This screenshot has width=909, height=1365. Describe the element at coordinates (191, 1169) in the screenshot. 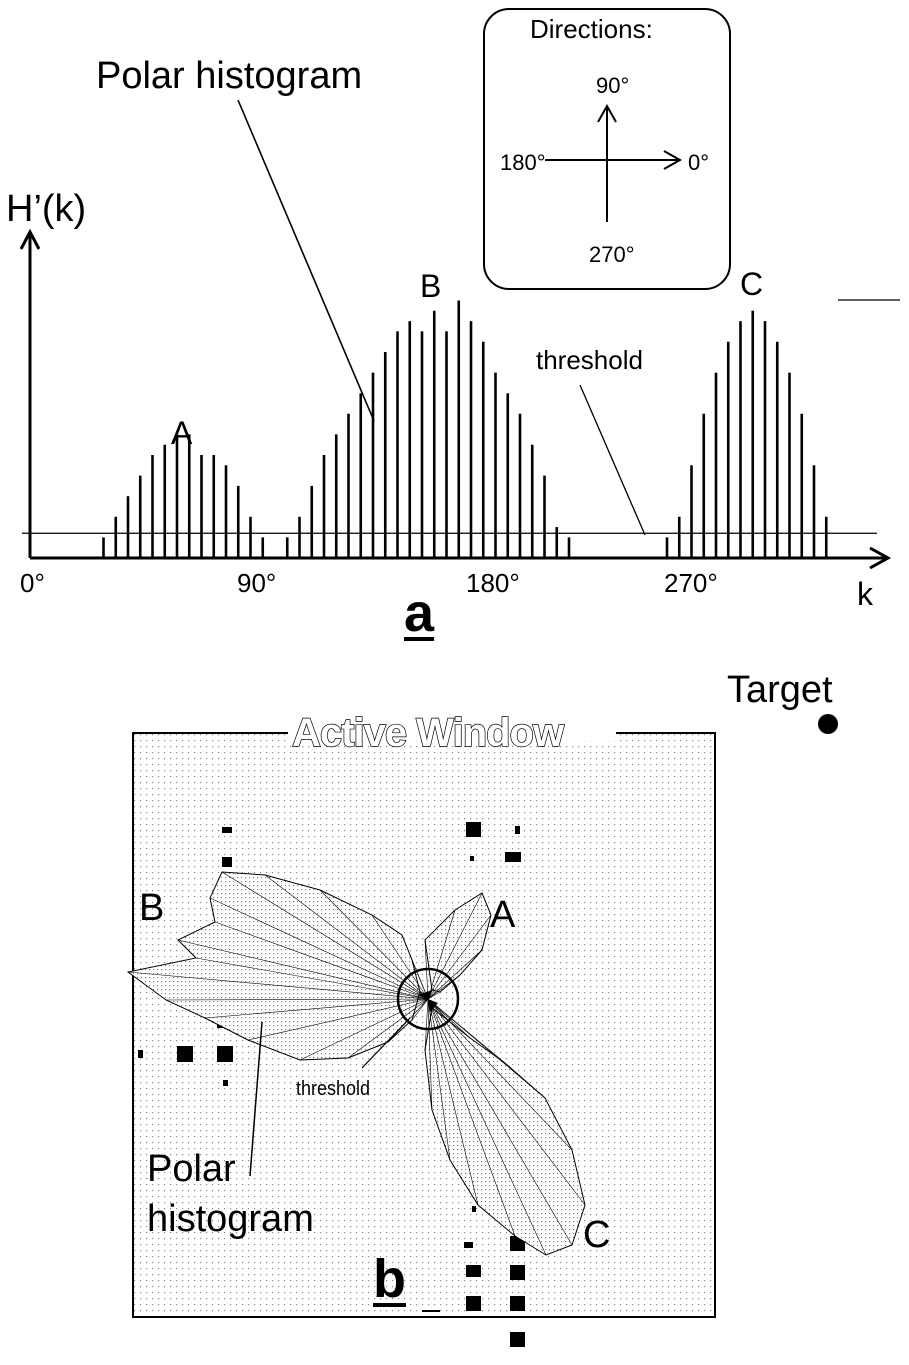

I see `polar-histogram-label-line1: Polar` at that location.